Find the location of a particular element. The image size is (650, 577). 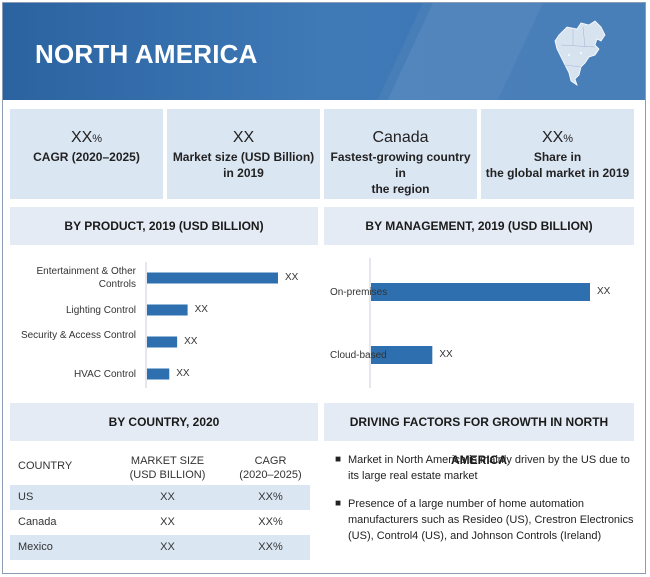

table-cell-country: Canada is located at coordinates (37, 522).